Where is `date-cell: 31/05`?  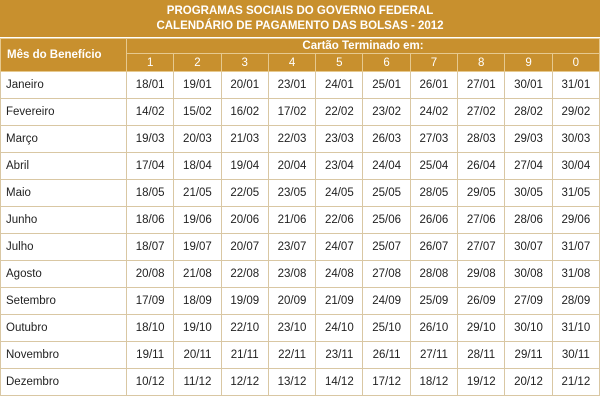
date-cell: 31/05 is located at coordinates (575, 193).